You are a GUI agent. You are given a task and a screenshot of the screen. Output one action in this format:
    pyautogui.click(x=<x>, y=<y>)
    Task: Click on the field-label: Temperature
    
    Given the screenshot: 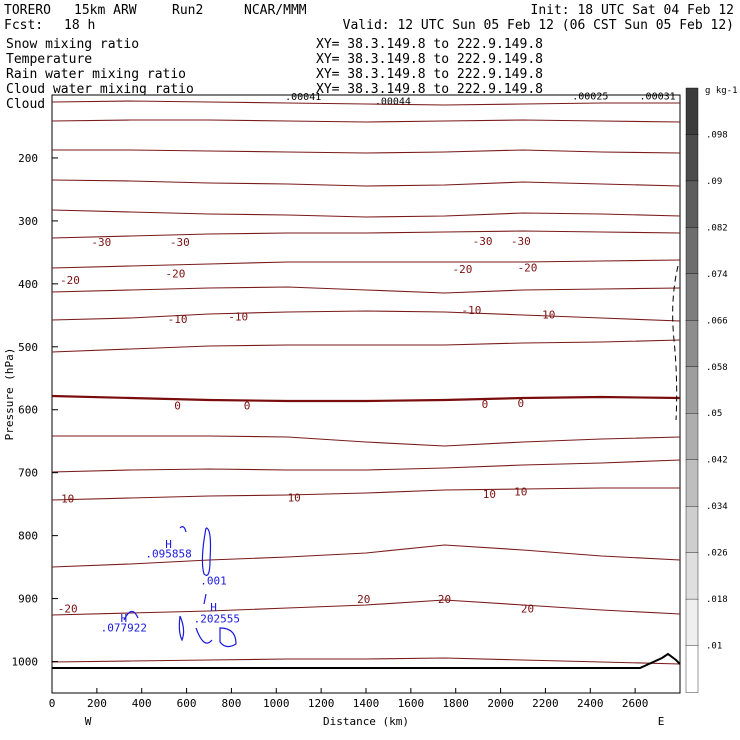 What is the action you would take?
    pyautogui.click(x=49, y=59)
    